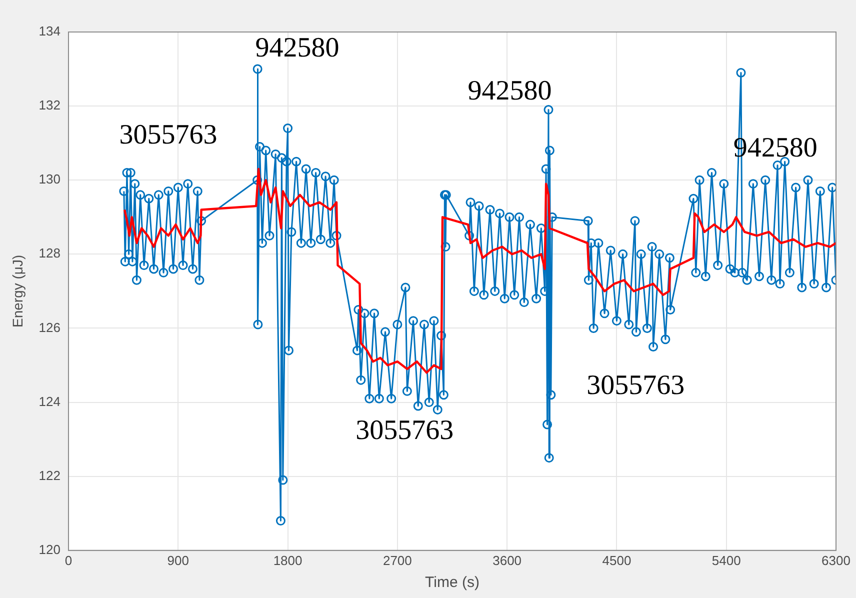 Image resolution: width=856 pixels, height=598 pixels. Describe the element at coordinates (49, 549) in the screenshot. I see `y-tick-label: 120` at that location.